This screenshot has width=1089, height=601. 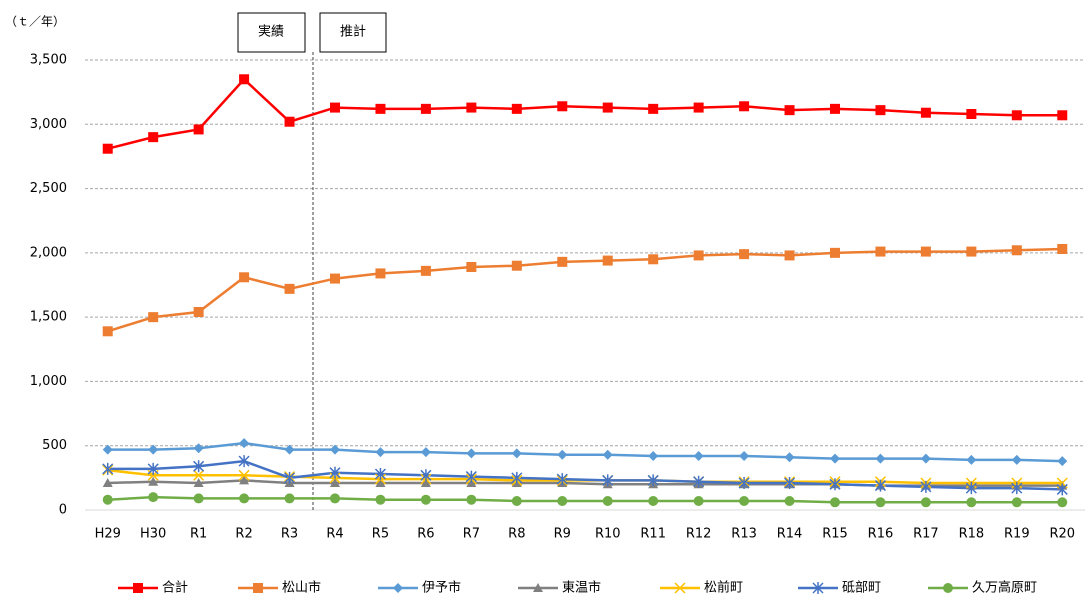 I want to click on x-tick-label: R19, so click(x=1017, y=534).